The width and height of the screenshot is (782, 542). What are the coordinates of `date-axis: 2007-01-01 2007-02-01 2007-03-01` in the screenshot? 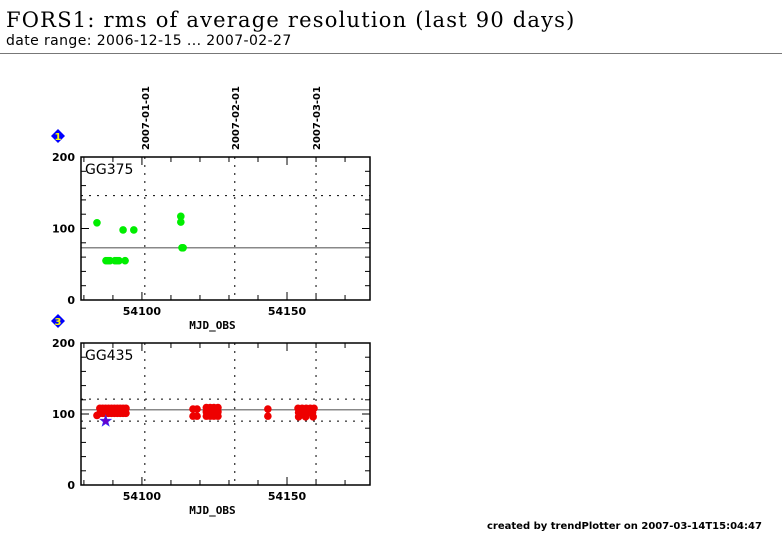 It's located at (232, 118).